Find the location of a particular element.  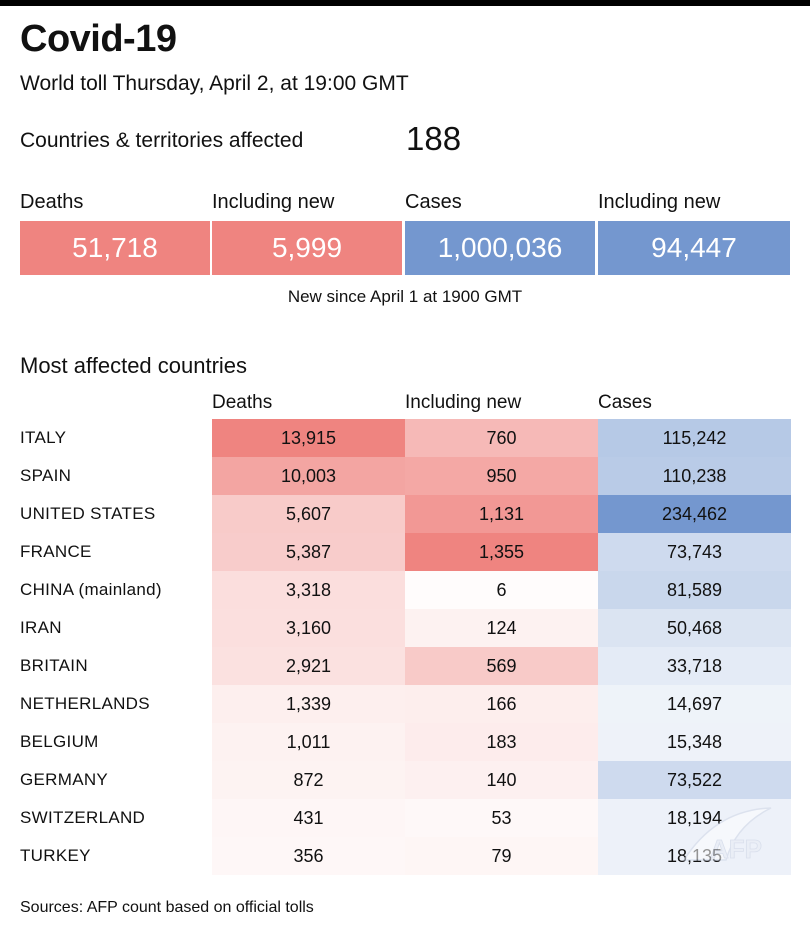

cases-cell: 14,697 is located at coordinates (694, 704).